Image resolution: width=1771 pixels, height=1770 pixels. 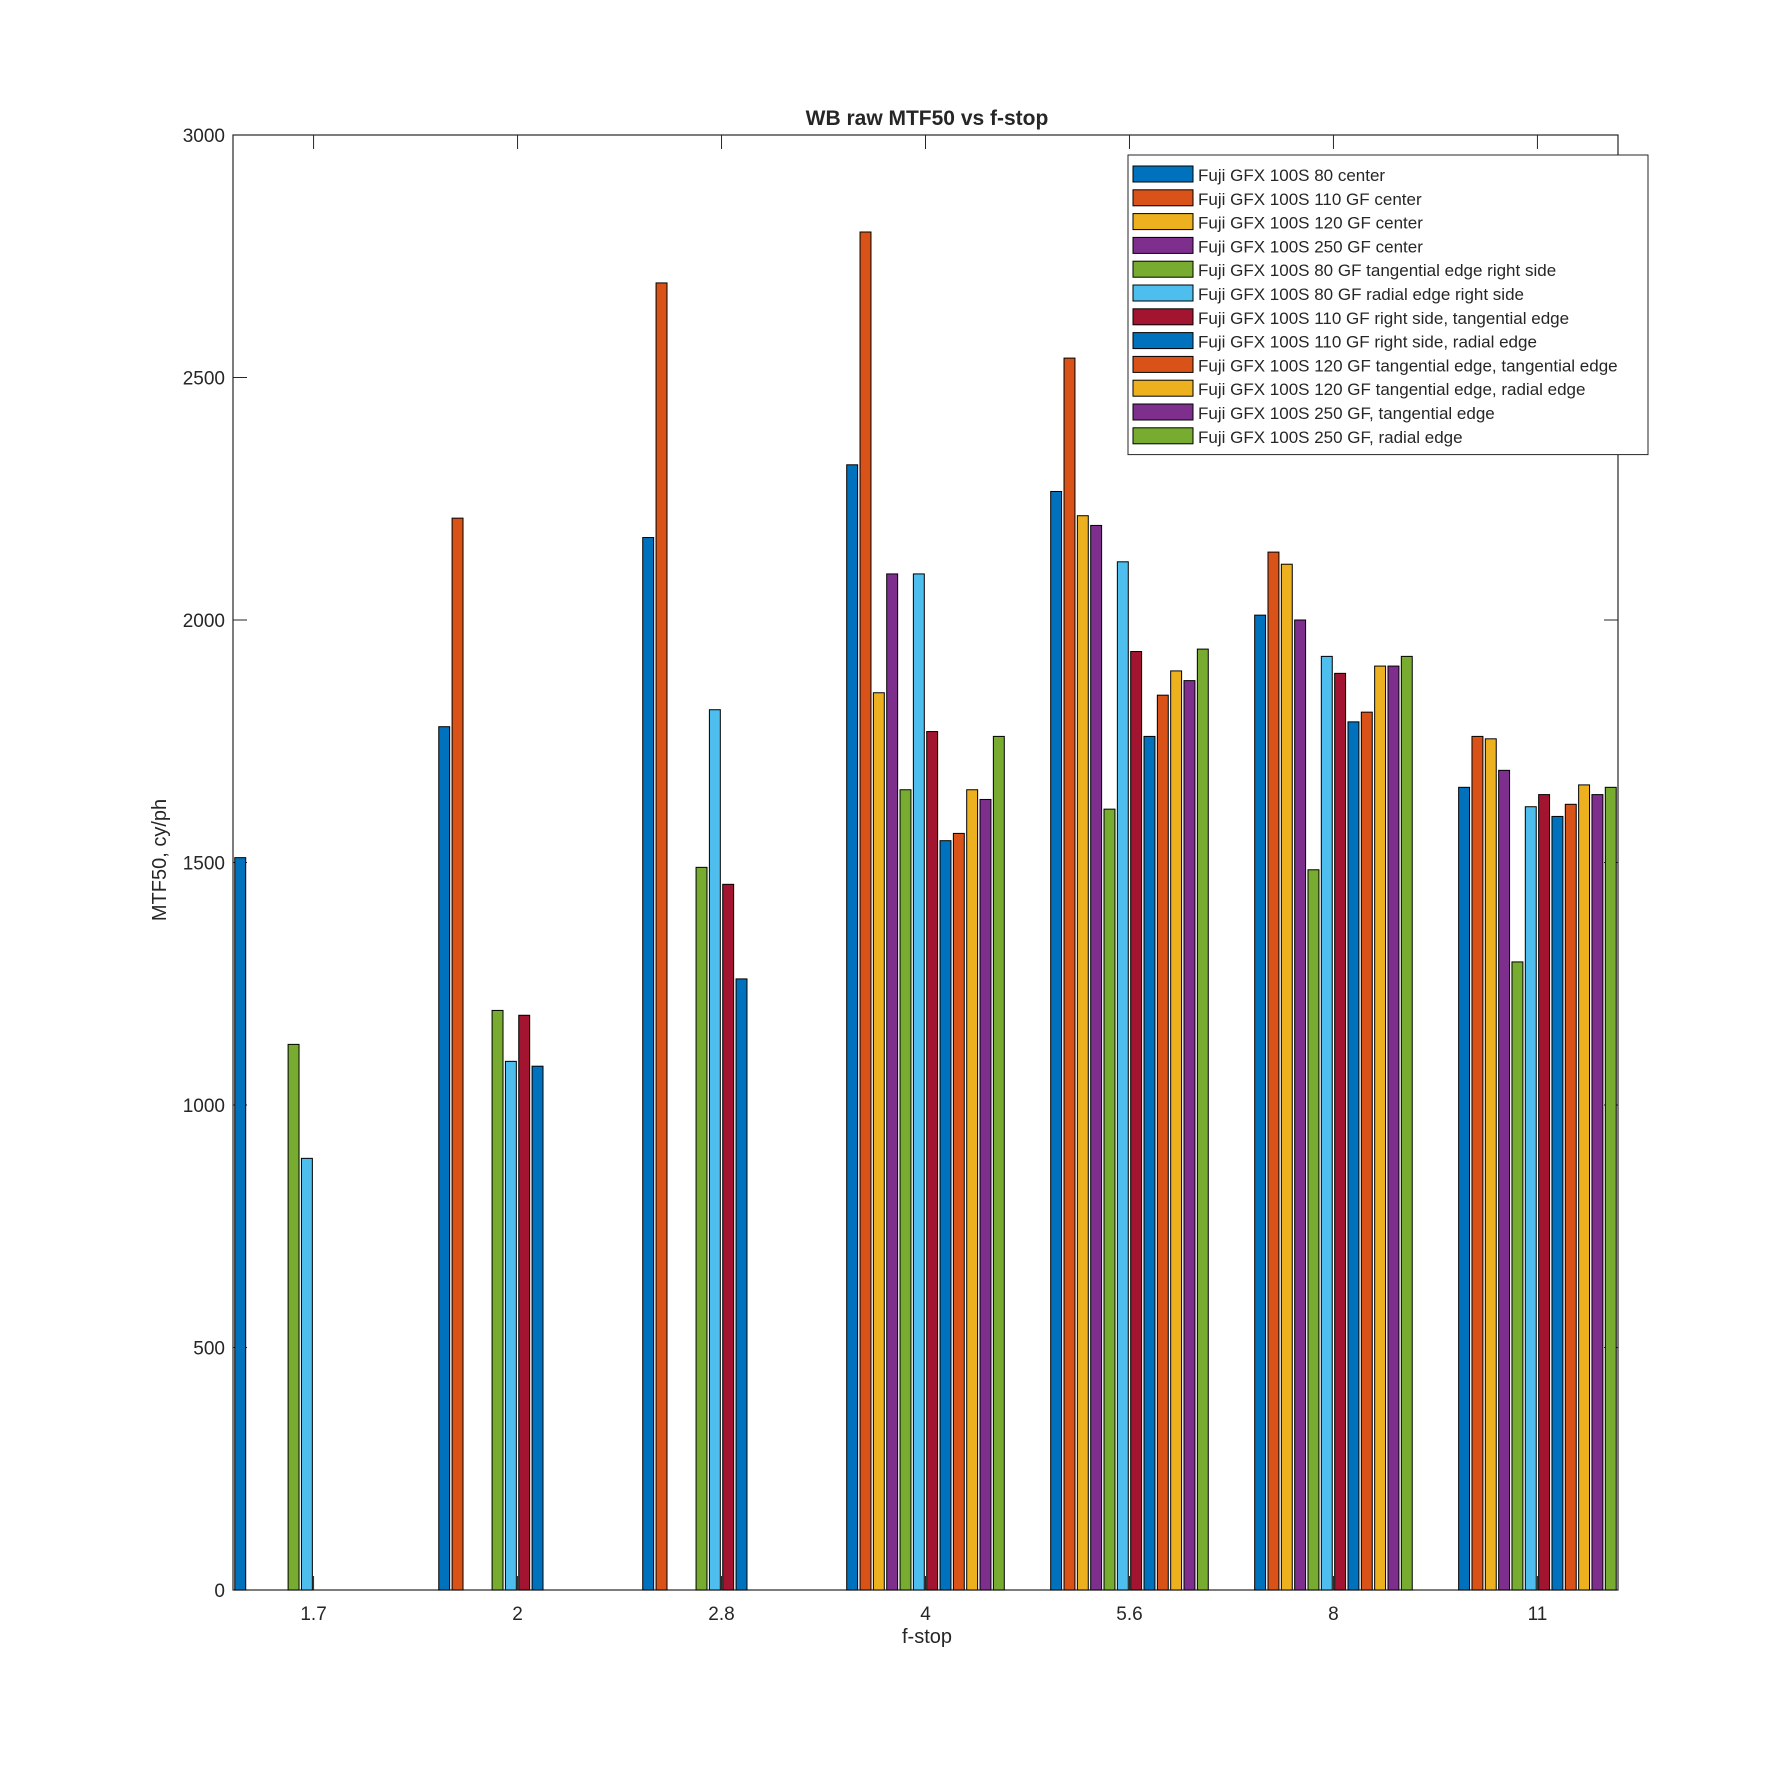 I want to click on y-tick-label: 0, so click(x=219, y=1591).